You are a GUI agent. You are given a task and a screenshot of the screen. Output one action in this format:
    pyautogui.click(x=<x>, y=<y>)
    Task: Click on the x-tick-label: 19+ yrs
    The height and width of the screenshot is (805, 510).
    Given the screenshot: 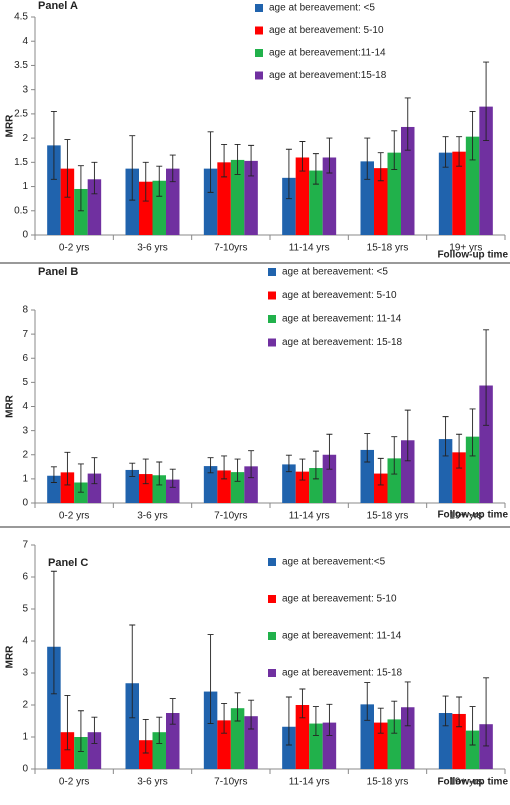 What is the action you would take?
    pyautogui.click(x=465, y=516)
    